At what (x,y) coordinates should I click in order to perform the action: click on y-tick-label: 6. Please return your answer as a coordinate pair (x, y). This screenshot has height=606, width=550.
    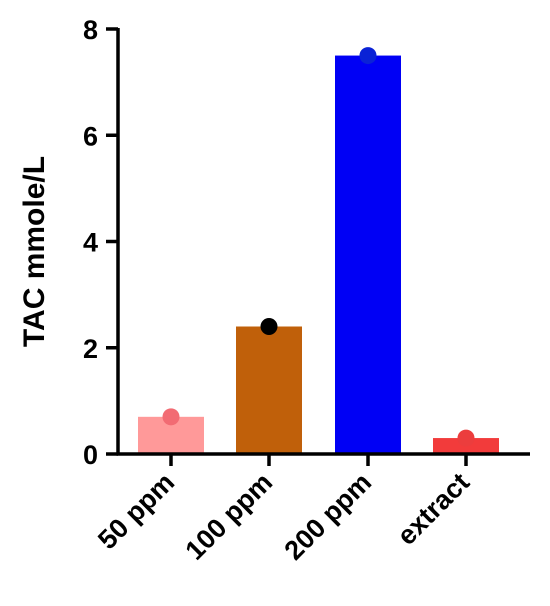
    Looking at the image, I should click on (90, 136).